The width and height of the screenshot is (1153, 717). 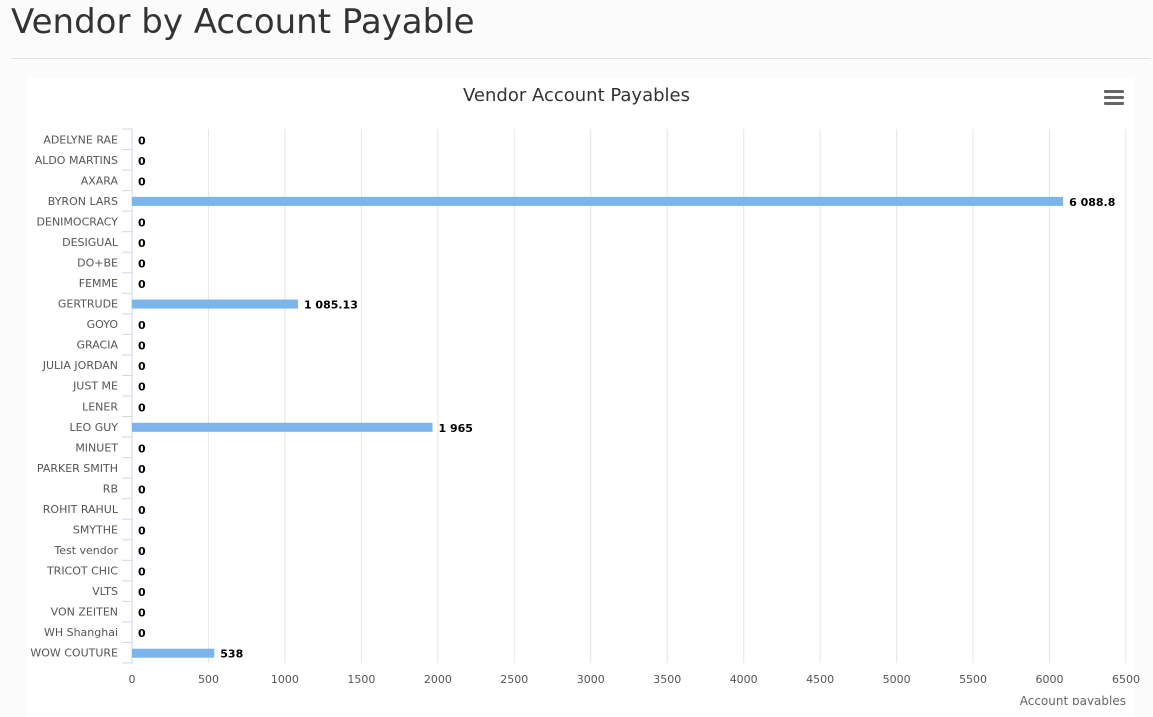 What do you see at coordinates (581, 58) in the screenshot?
I see `title-divider` at bounding box center [581, 58].